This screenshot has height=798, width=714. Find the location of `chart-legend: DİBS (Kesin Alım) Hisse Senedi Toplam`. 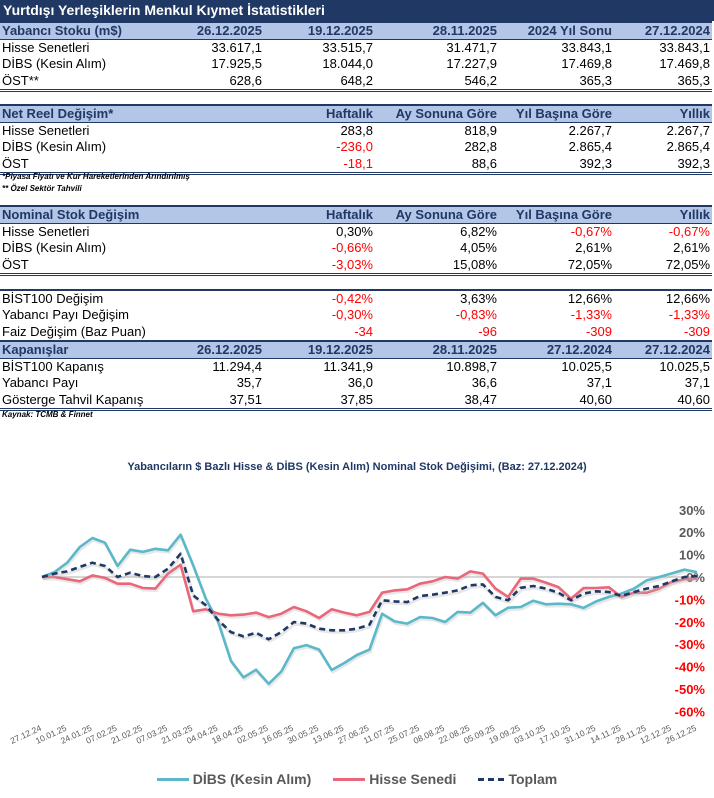

chart-legend: DİBS (Kesin Alım) Hisse Senedi Toplam is located at coordinates (357, 779).